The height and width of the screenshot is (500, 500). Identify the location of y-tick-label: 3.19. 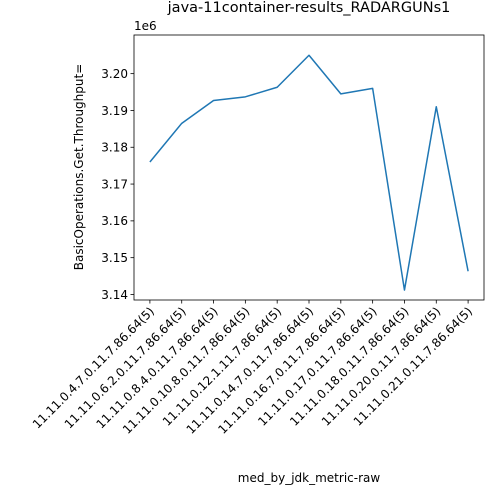
(114, 111).